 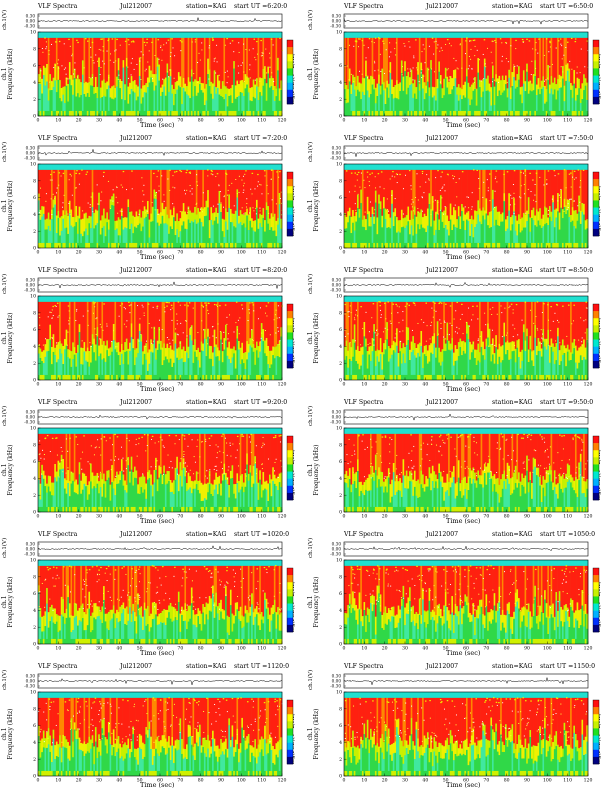 I want to click on spectrogram, so click(x=160, y=338).